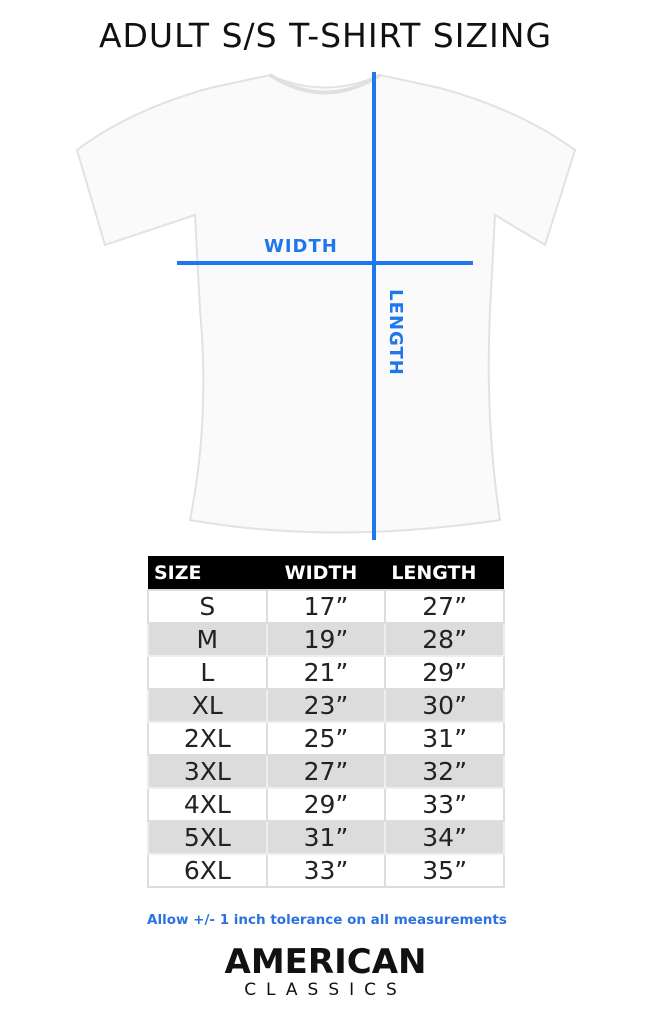 The width and height of the screenshot is (651, 1024). What do you see at coordinates (326, 573) in the screenshot?
I see `header-width: WIDTH` at bounding box center [326, 573].